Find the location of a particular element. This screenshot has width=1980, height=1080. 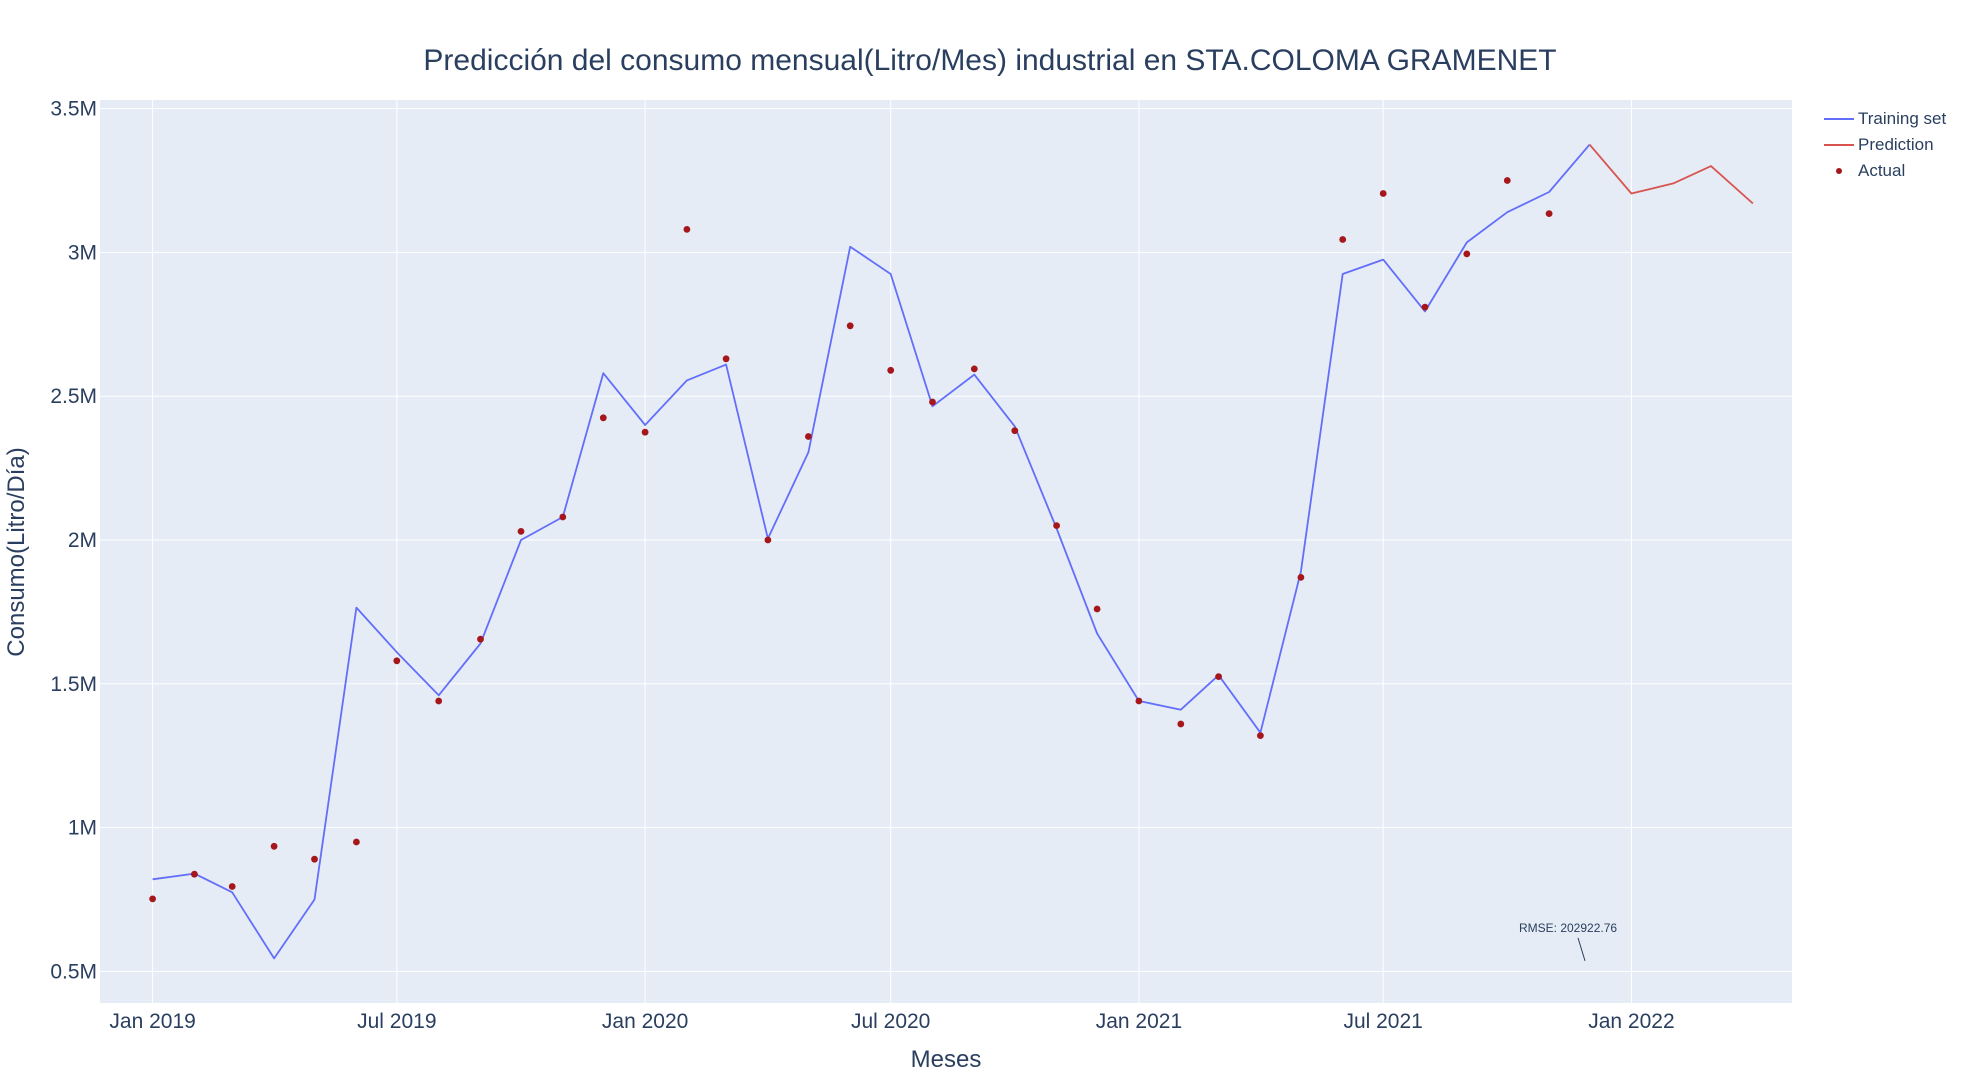

y-axis-label: Consumo(Litro/Día) is located at coordinates (16, 551).